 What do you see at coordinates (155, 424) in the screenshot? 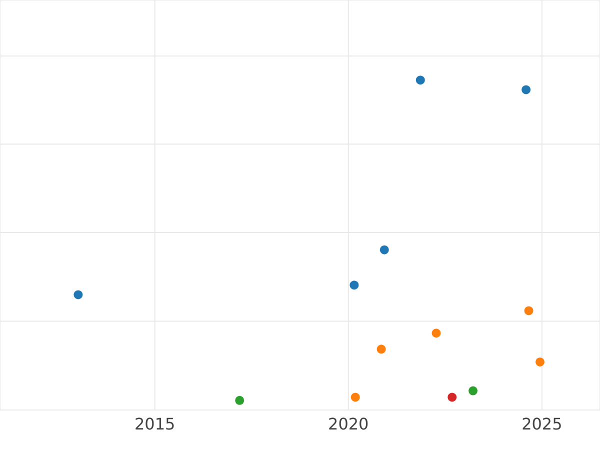
I see `x-tick-label: 2015` at bounding box center [155, 424].